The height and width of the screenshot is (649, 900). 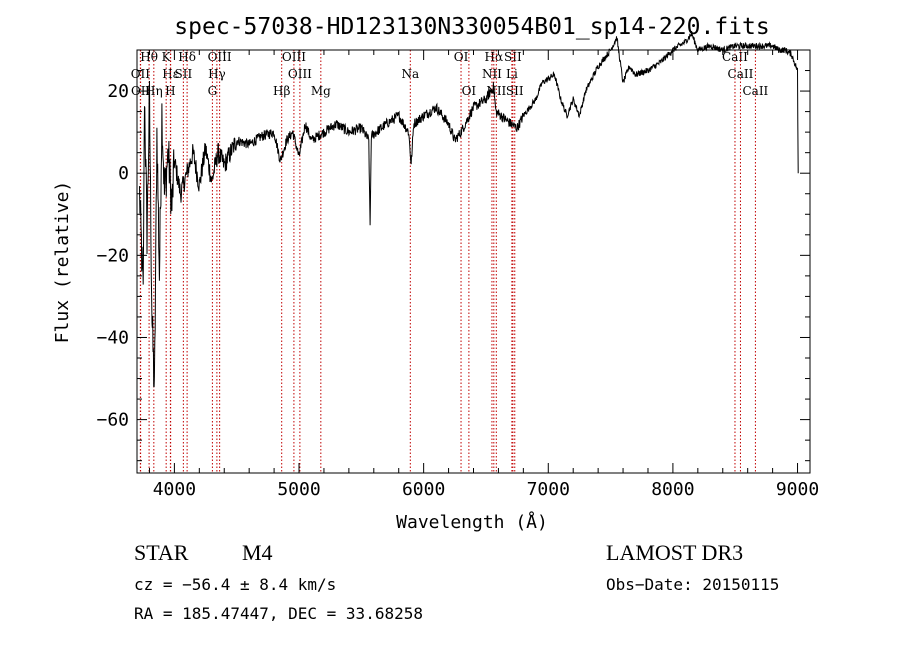 What do you see at coordinates (235, 584) in the screenshot?
I see `redshift-velocity: cz = −56.4 ± 8.4 km/s` at bounding box center [235, 584].